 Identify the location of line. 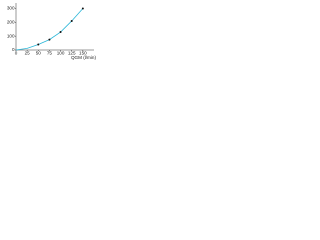
(49, 29).